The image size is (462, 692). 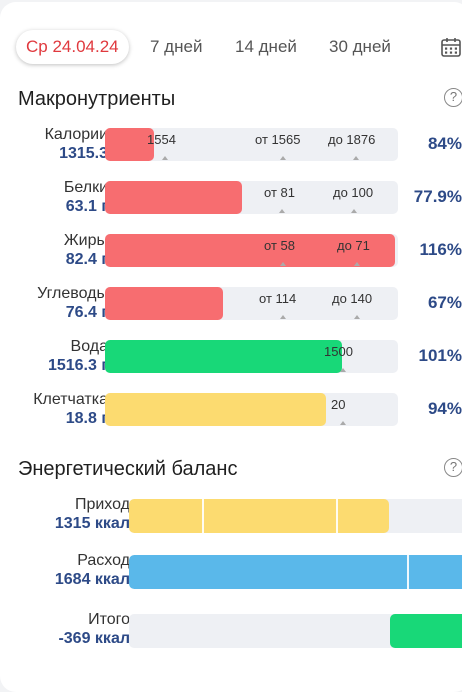 What do you see at coordinates (92, 579) in the screenshot?
I see `energy-value: 1684 ккал` at bounding box center [92, 579].